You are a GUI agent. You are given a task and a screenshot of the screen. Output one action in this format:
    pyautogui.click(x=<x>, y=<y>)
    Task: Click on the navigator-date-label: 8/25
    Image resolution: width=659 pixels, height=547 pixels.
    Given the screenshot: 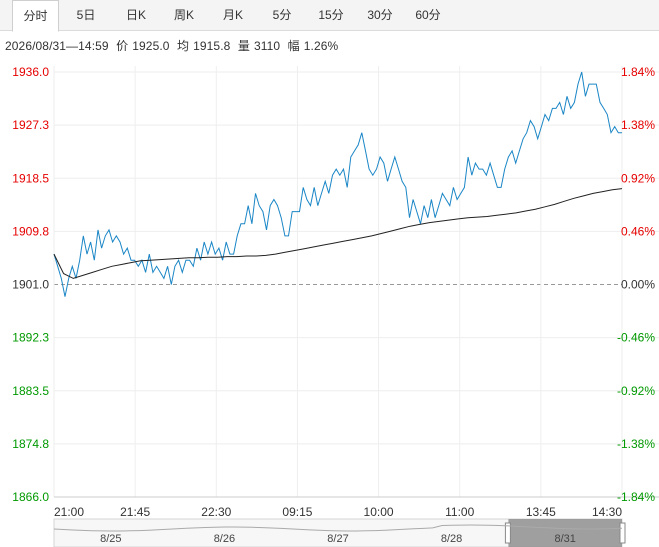 What is the action you would take?
    pyautogui.click(x=110, y=539)
    